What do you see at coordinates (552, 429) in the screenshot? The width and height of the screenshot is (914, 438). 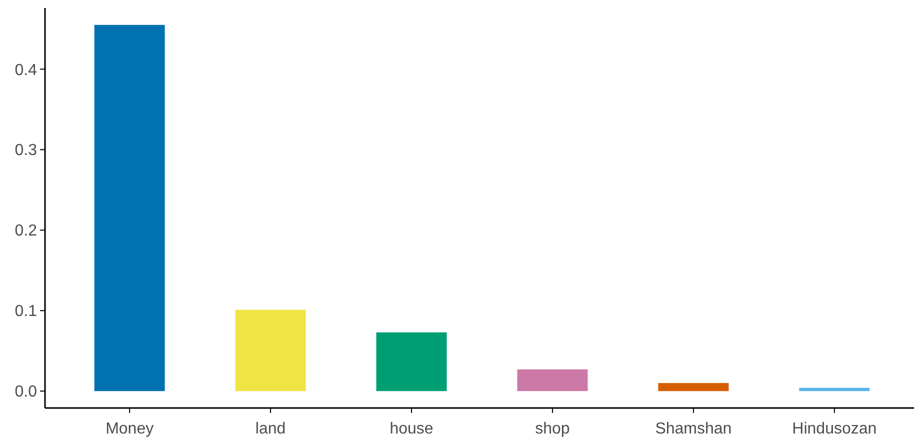 I see `x-tick-label: shop` at bounding box center [552, 429].